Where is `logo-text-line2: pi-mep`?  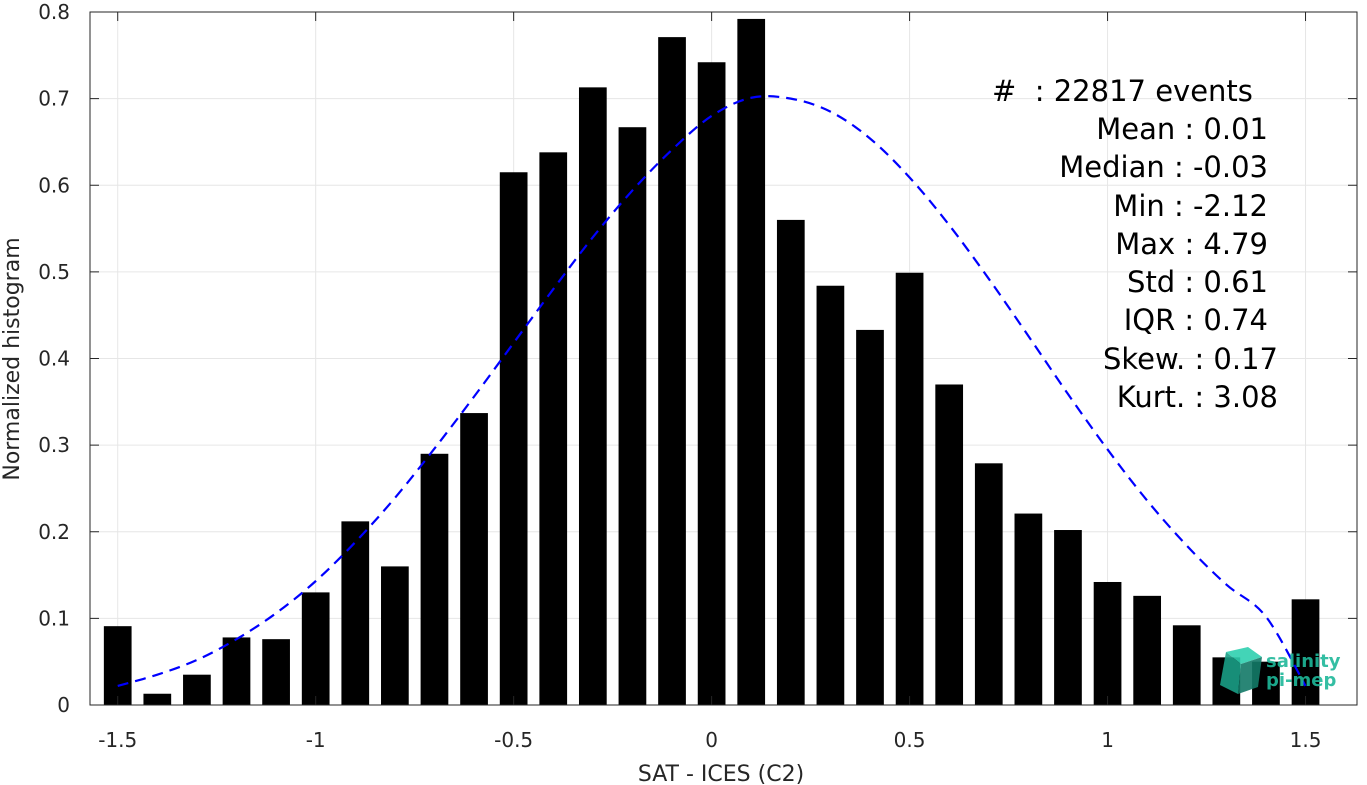
logo-text-line2: pi-mep is located at coordinates (1301, 680).